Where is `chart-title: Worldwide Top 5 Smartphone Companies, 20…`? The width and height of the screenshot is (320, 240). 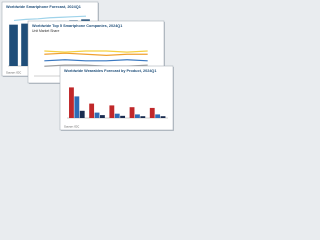
chart-title: Worldwide Top 5 Smartphone Companies, 20… is located at coordinates (77, 26).